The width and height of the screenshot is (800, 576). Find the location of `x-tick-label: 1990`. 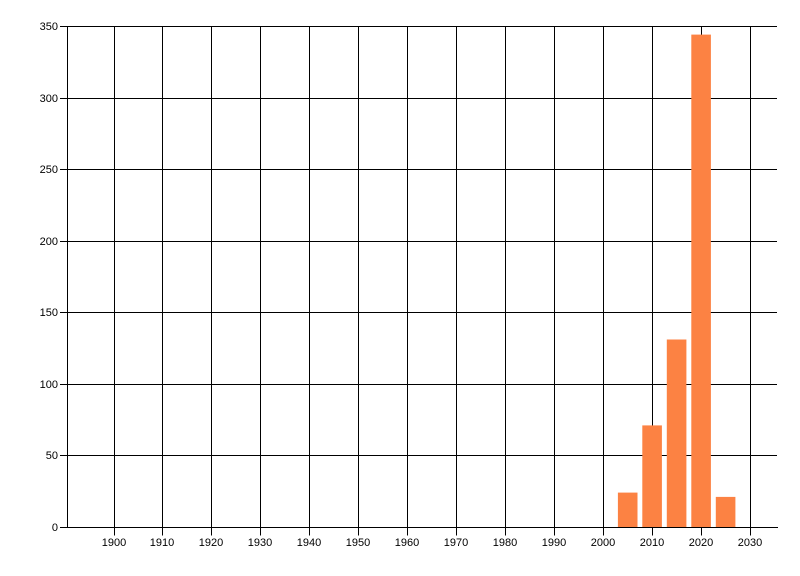

x-tick-label: 1990 is located at coordinates (554, 543).